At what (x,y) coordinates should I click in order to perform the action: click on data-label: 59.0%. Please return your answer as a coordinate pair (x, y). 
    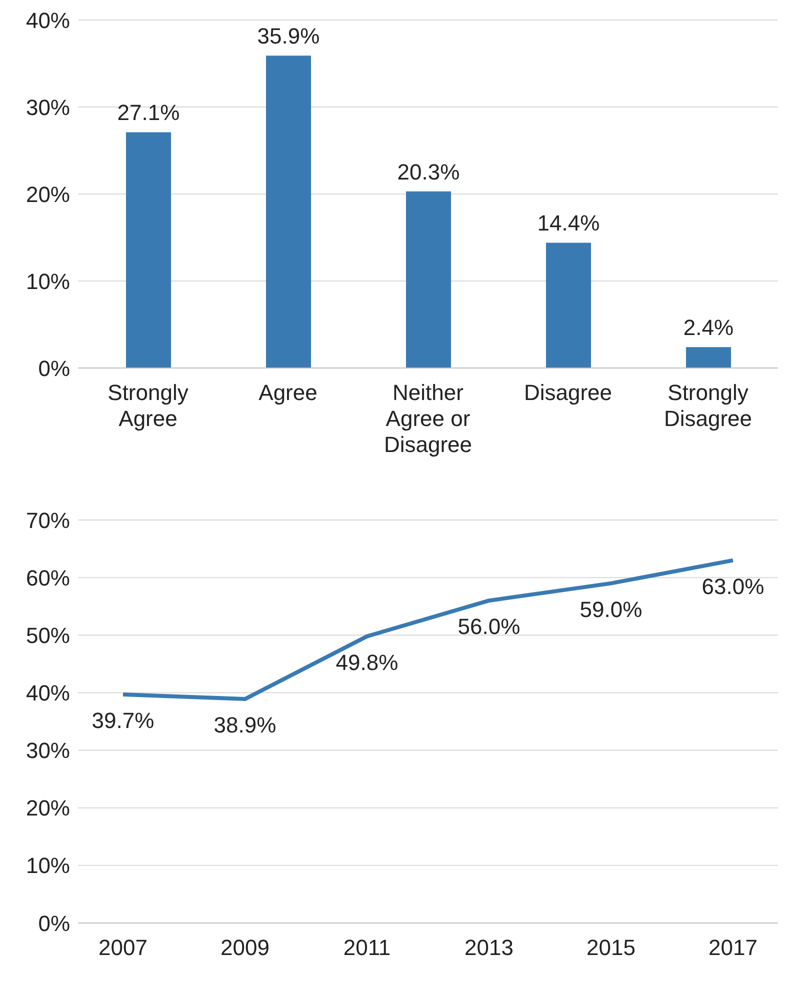
    Looking at the image, I should click on (611, 609).